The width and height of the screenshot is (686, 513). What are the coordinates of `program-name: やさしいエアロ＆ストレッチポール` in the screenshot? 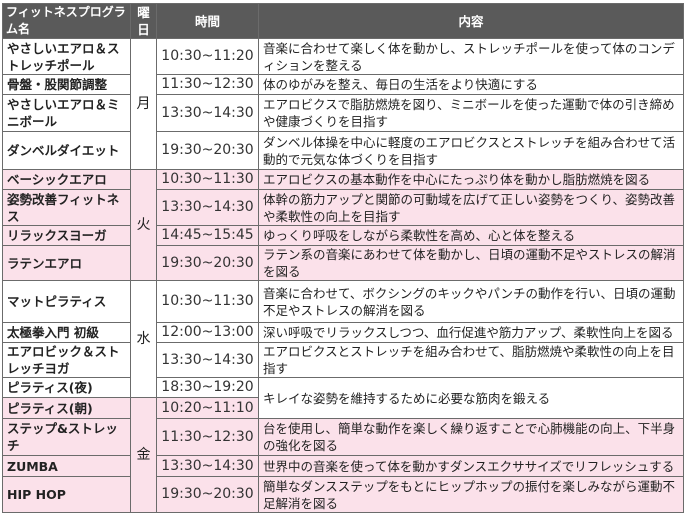 It's located at (66, 56).